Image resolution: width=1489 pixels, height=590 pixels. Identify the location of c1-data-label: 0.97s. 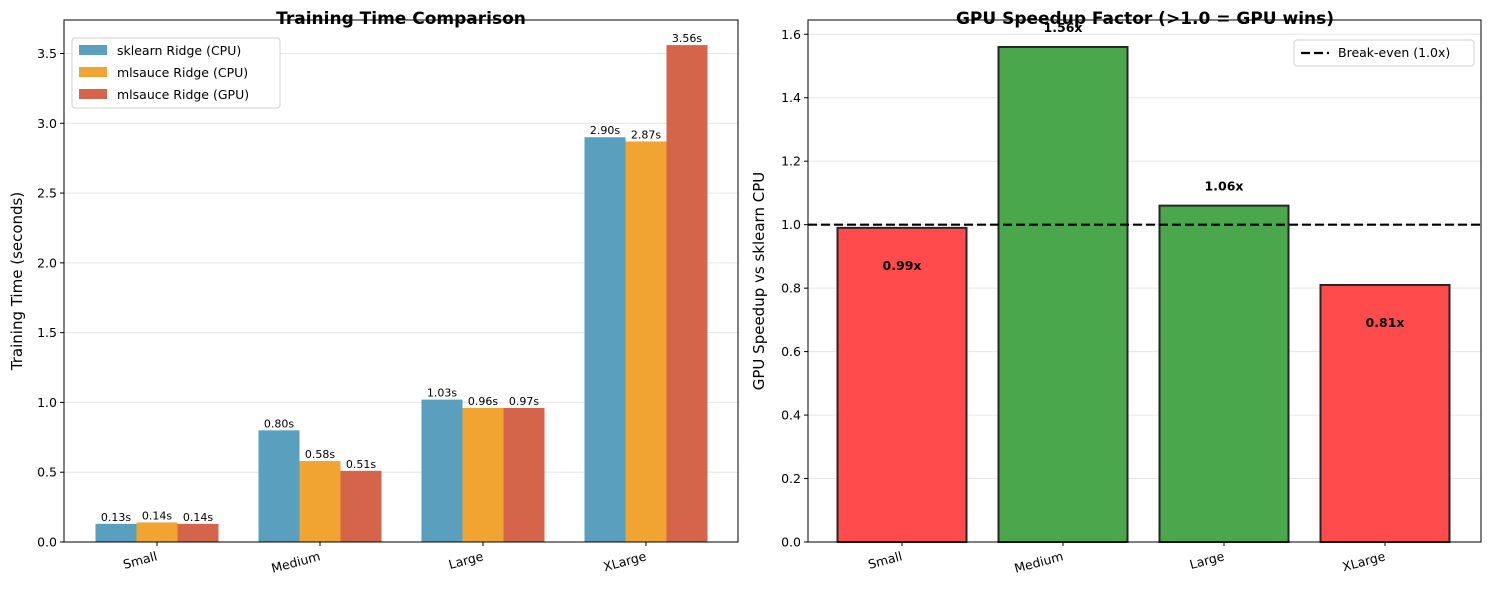
(524, 401).